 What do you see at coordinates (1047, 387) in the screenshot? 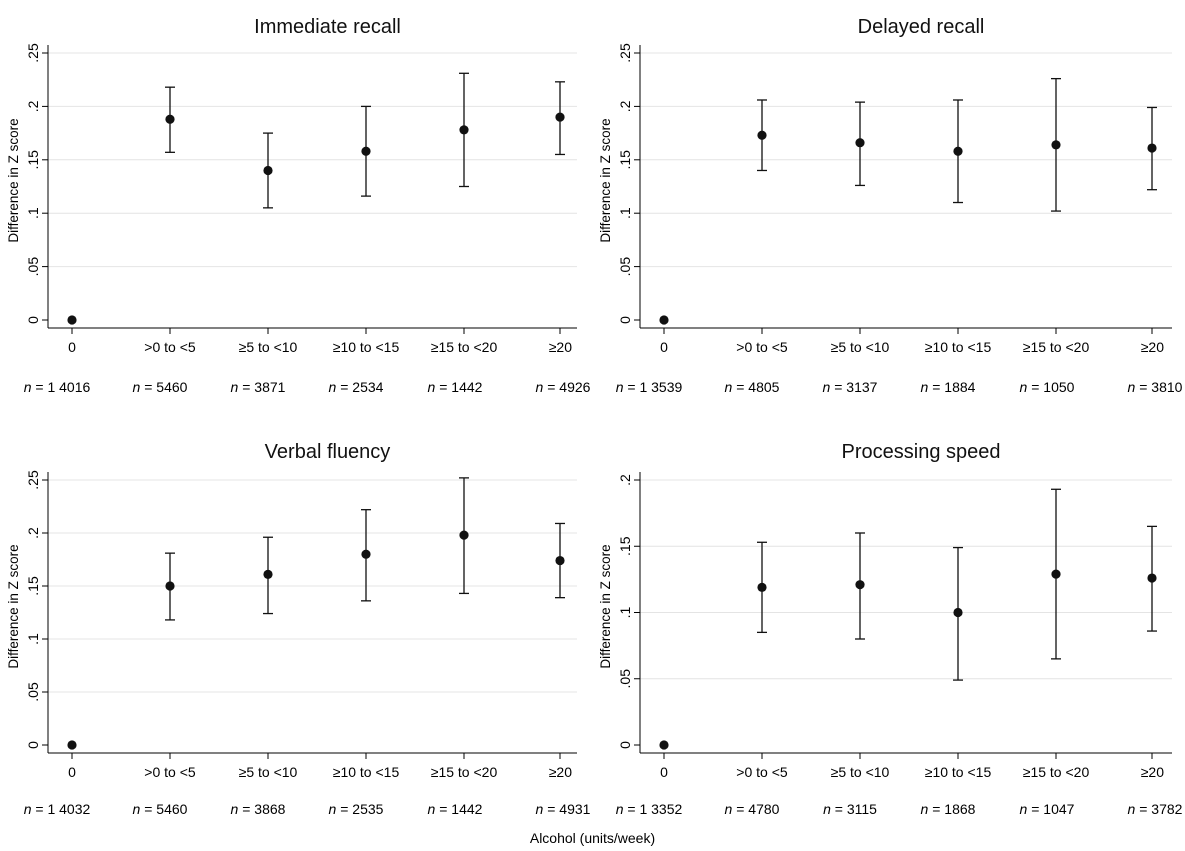
I see `n-label: n = 1050` at bounding box center [1047, 387].